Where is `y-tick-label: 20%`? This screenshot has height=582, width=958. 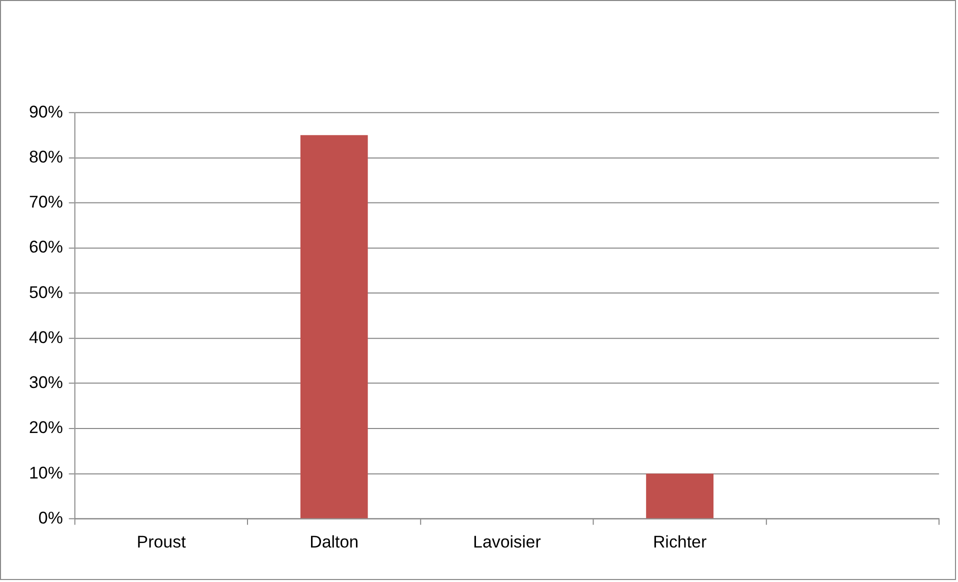 y-tick-label: 20% is located at coordinates (45, 428).